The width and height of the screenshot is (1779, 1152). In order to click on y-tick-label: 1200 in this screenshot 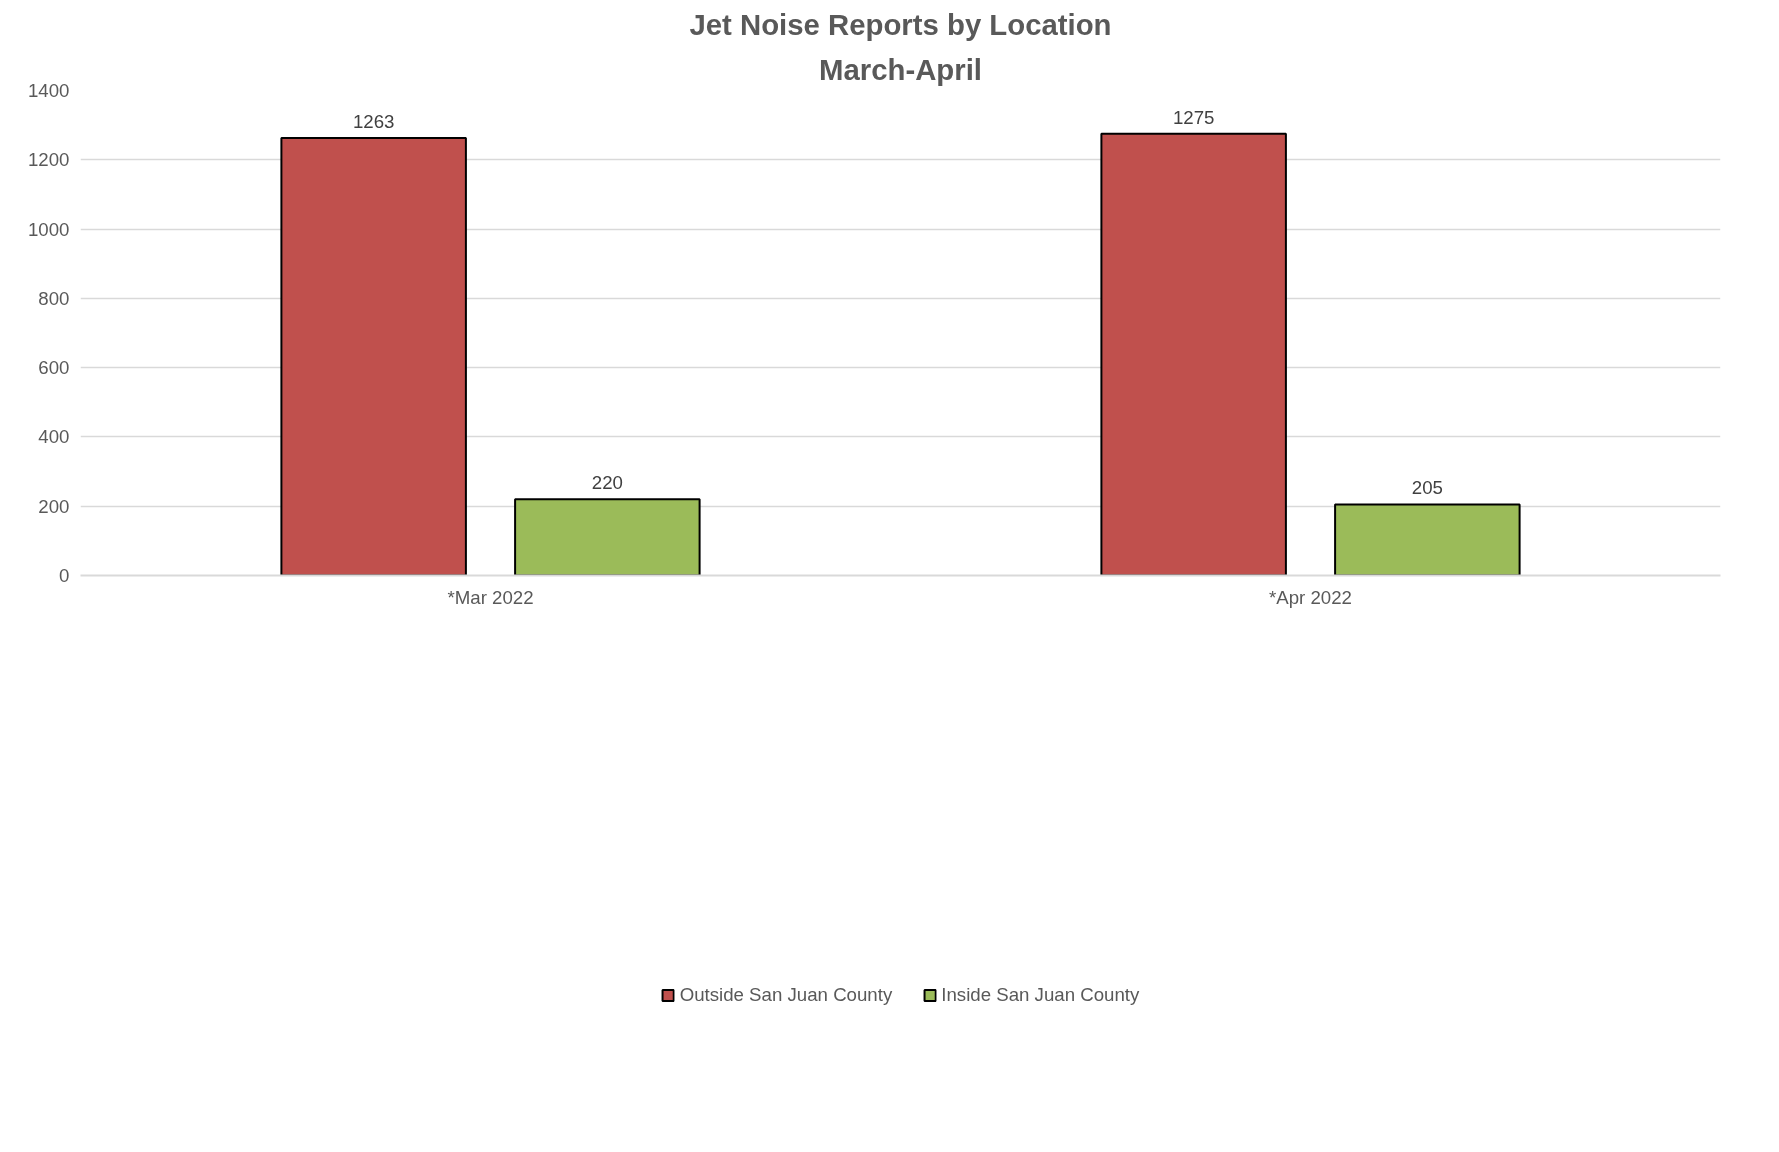, I will do `click(49, 160)`.